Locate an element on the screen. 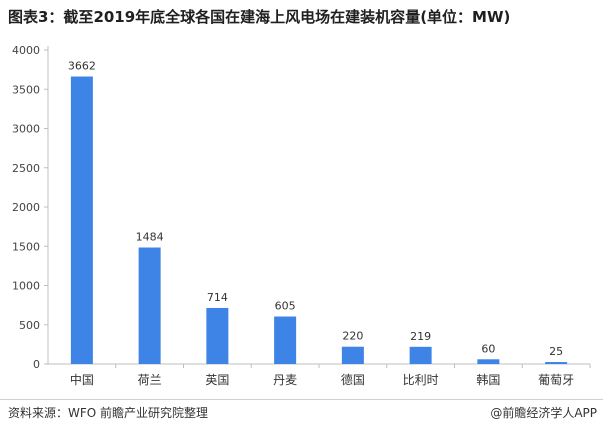  data-label: 605 is located at coordinates (285, 306).